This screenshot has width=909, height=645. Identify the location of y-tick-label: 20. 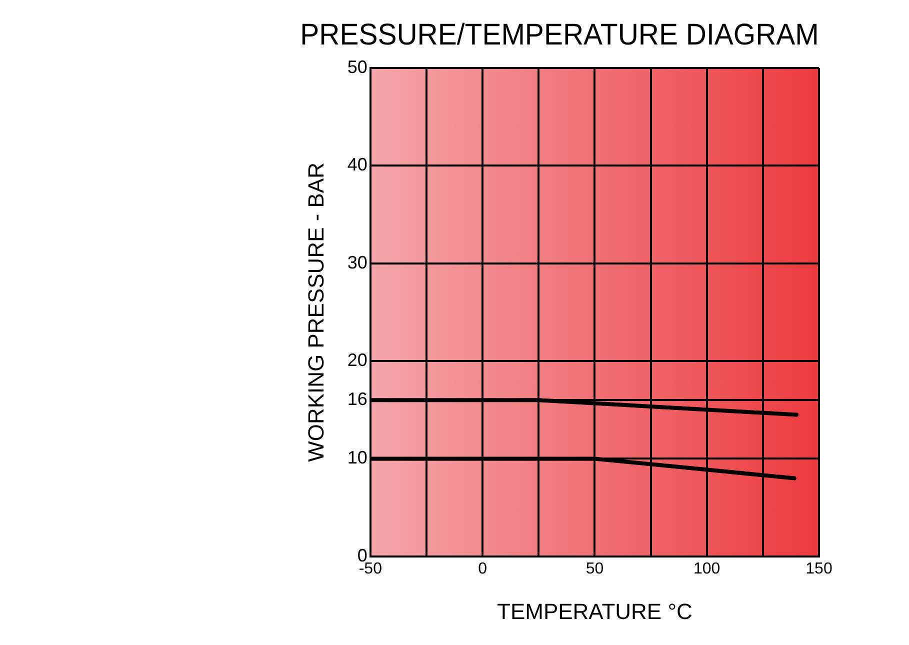
(357, 360).